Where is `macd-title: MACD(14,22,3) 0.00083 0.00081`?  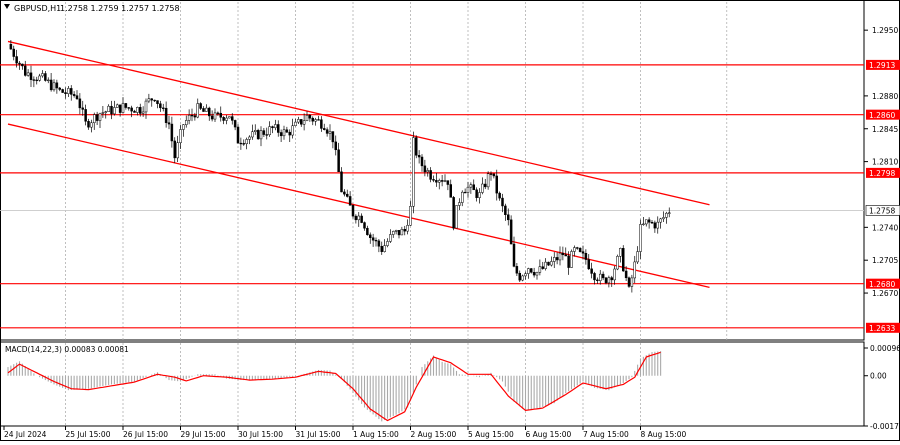 macd-title: MACD(14,22,3) 0.00083 0.00081 is located at coordinates (67, 349).